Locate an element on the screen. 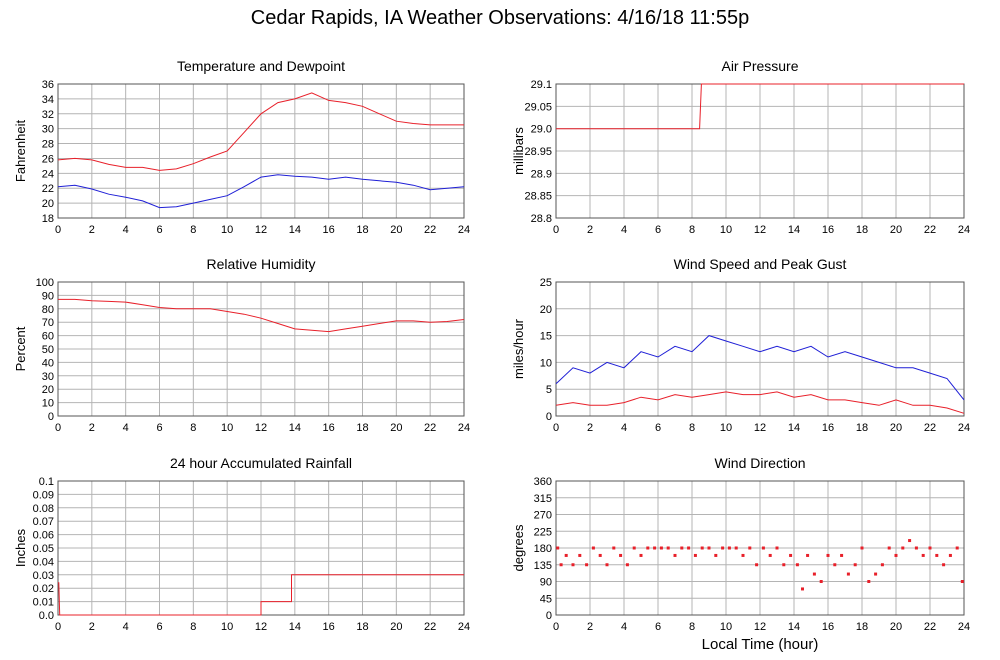 The image size is (1000, 660). y-tick-label: 0.0 is located at coordinates (46, 616).